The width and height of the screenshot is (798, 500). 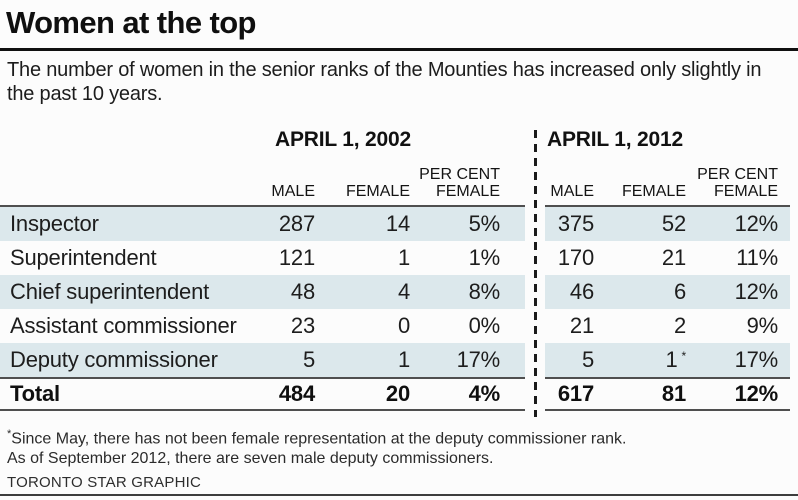 I want to click on cell-female-2002: 14, so click(x=397, y=223).